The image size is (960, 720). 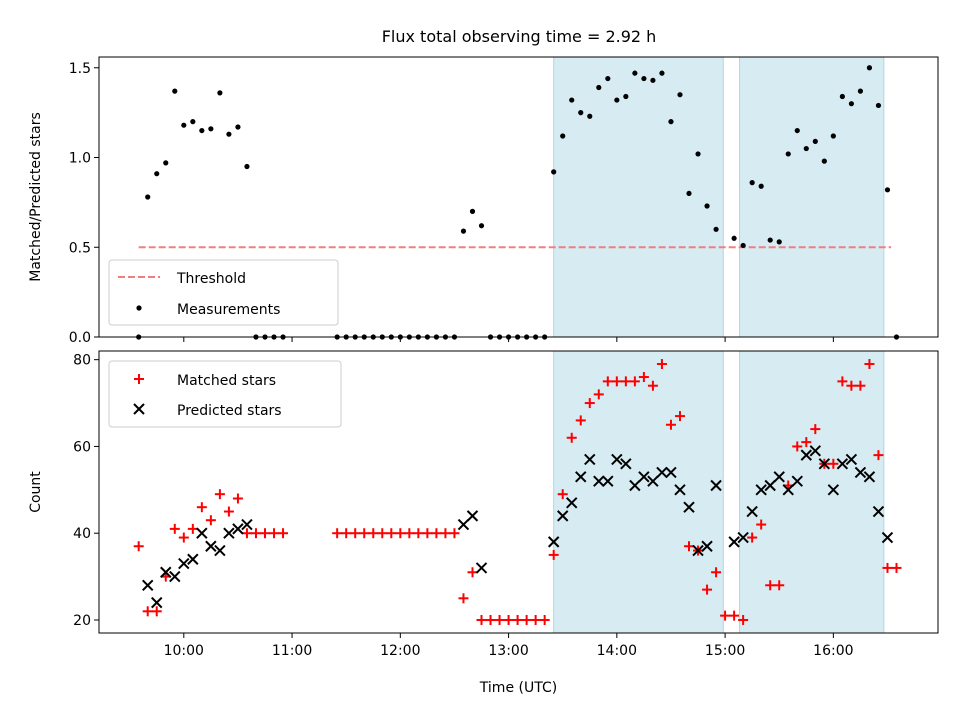 I want to click on bottom-ytick-label: 80, so click(x=82, y=361).